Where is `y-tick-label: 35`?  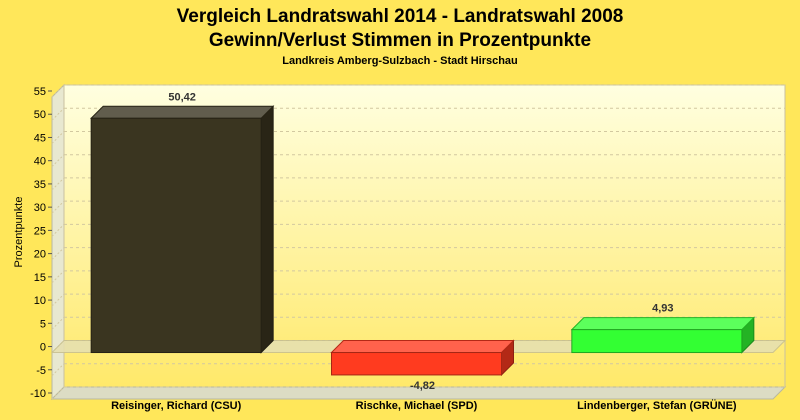
y-tick-label: 35 is located at coordinates (40, 185).